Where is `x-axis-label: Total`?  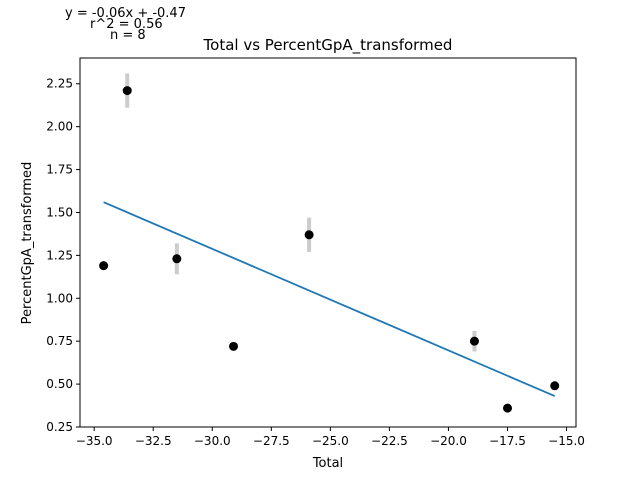
x-axis-label: Total is located at coordinates (327, 463).